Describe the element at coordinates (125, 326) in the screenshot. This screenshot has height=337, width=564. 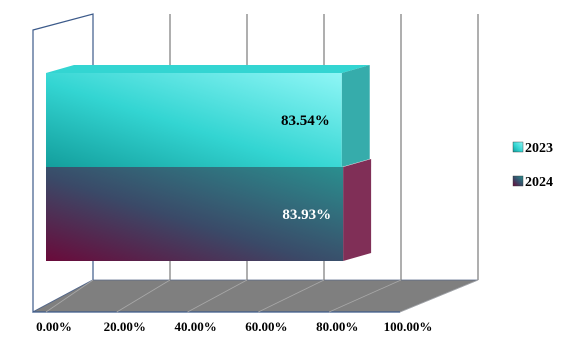
I see `x-tick-label-1: 20.00%` at that location.